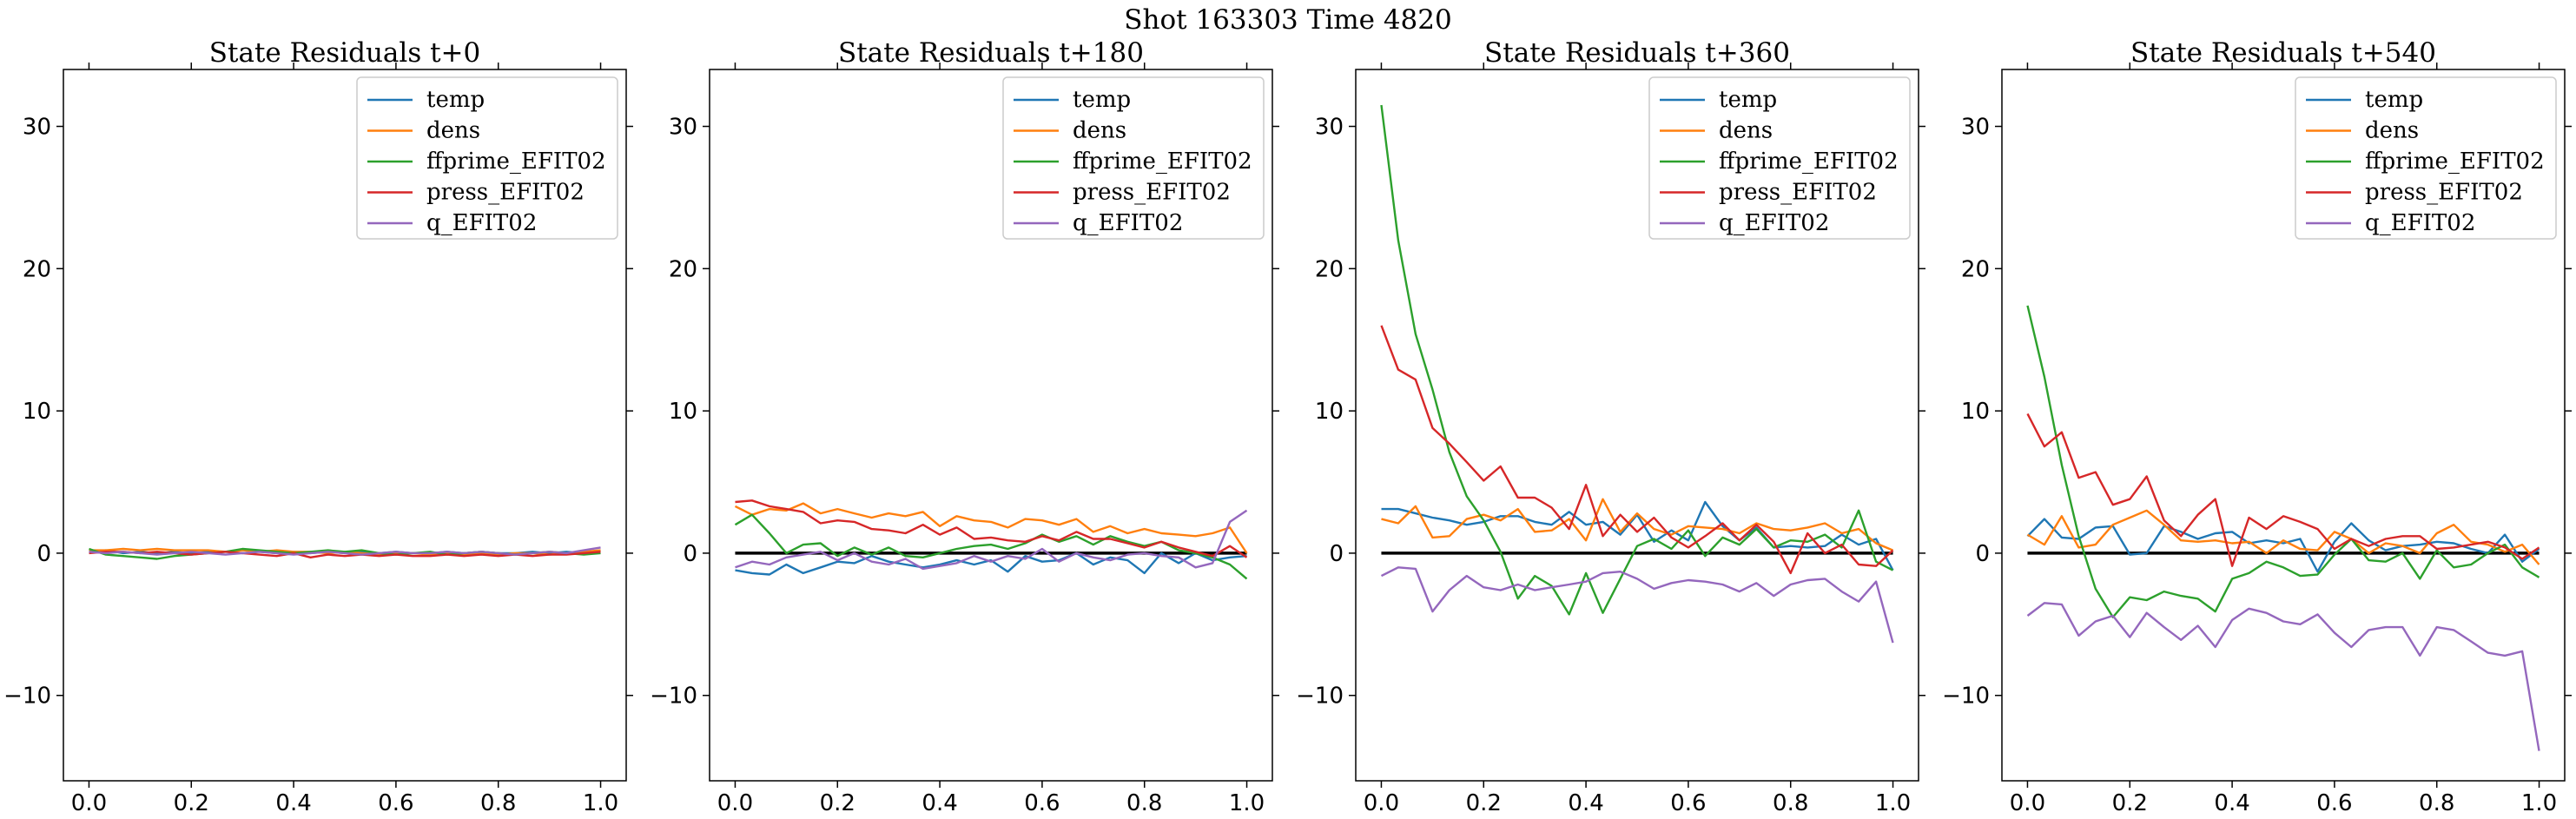 The height and width of the screenshot is (819, 2576). Describe the element at coordinates (2283, 53) in the screenshot. I see `panel-title: State Residuals t+540` at that location.